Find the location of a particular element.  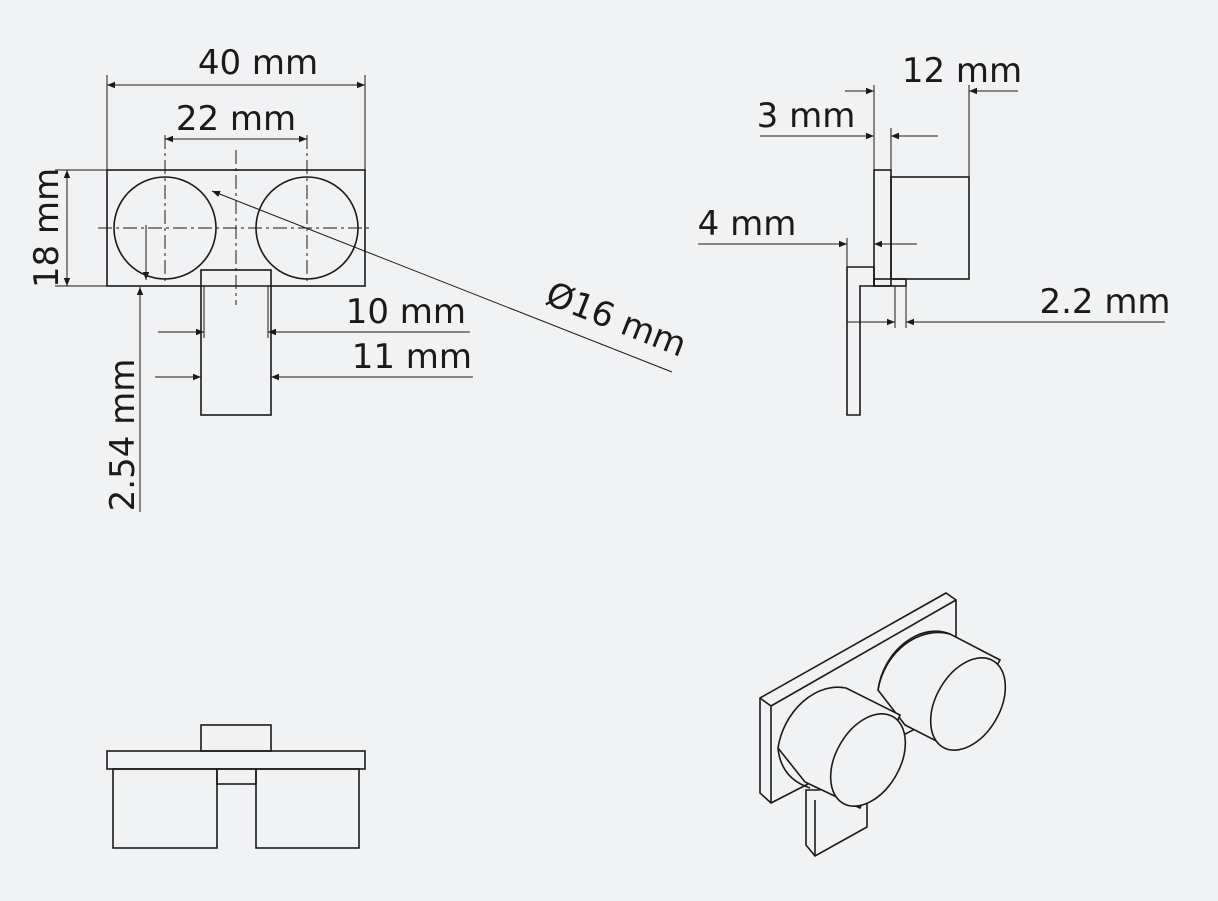

pin-side-horizontal is located at coordinates (890, 282).